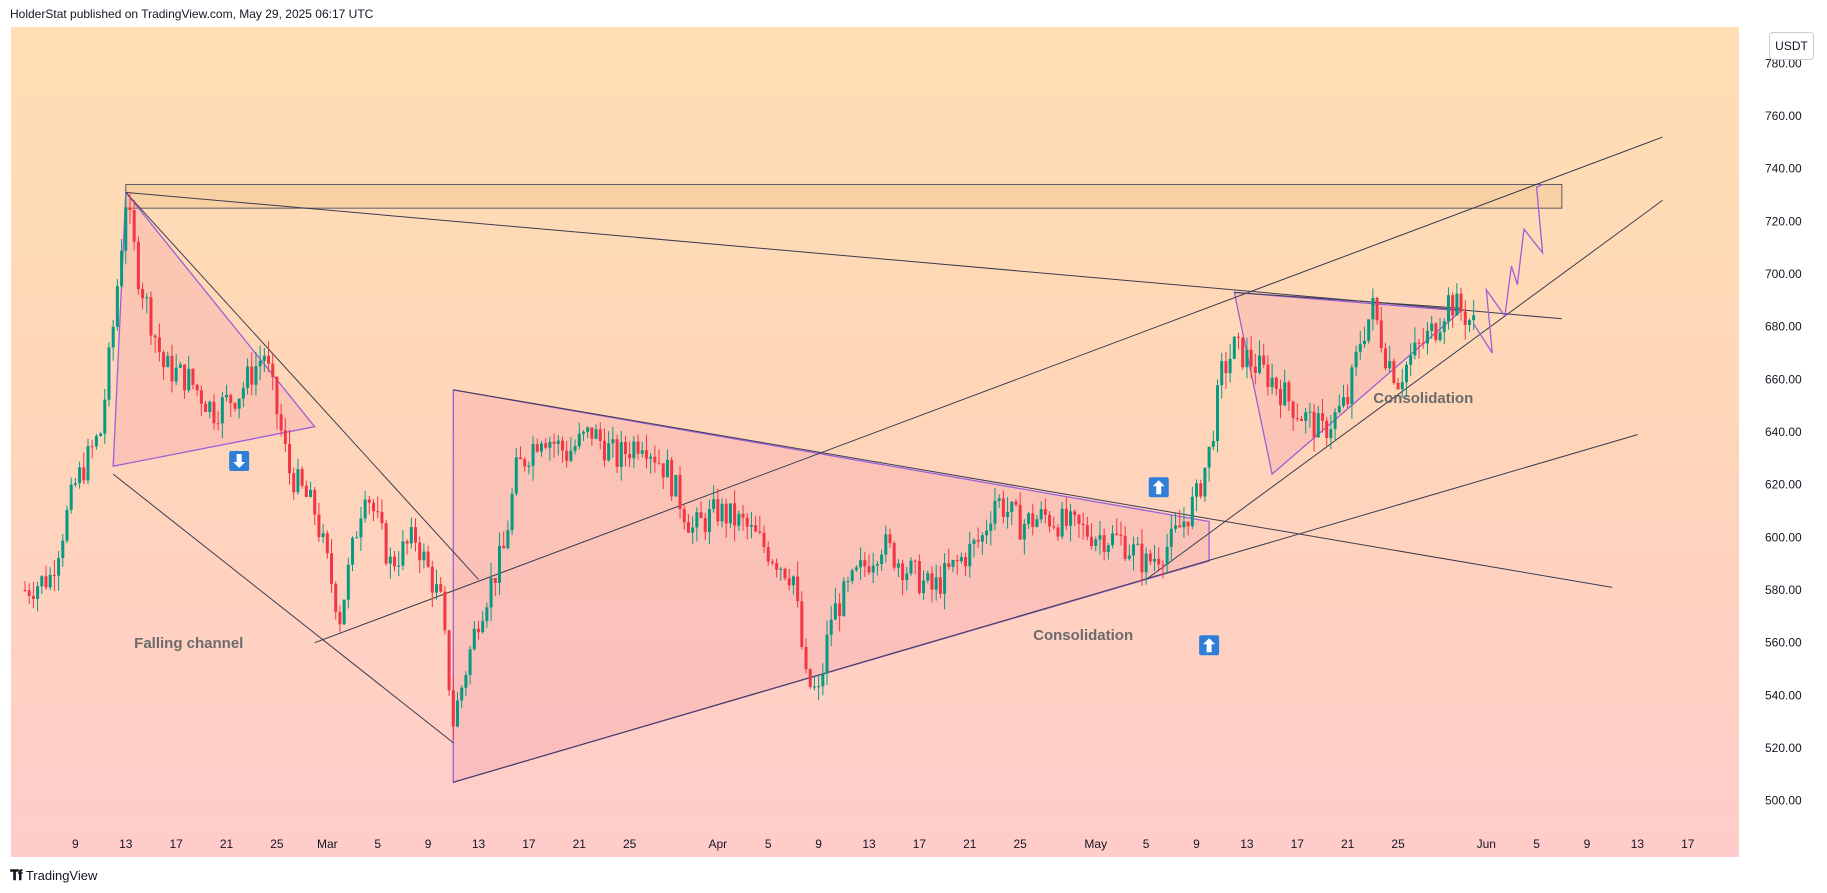 Image resolution: width=1827 pixels, height=893 pixels. Describe the element at coordinates (16, 875) in the screenshot. I see `tradingview-logo-icon: 𝐓𝐟` at that location.